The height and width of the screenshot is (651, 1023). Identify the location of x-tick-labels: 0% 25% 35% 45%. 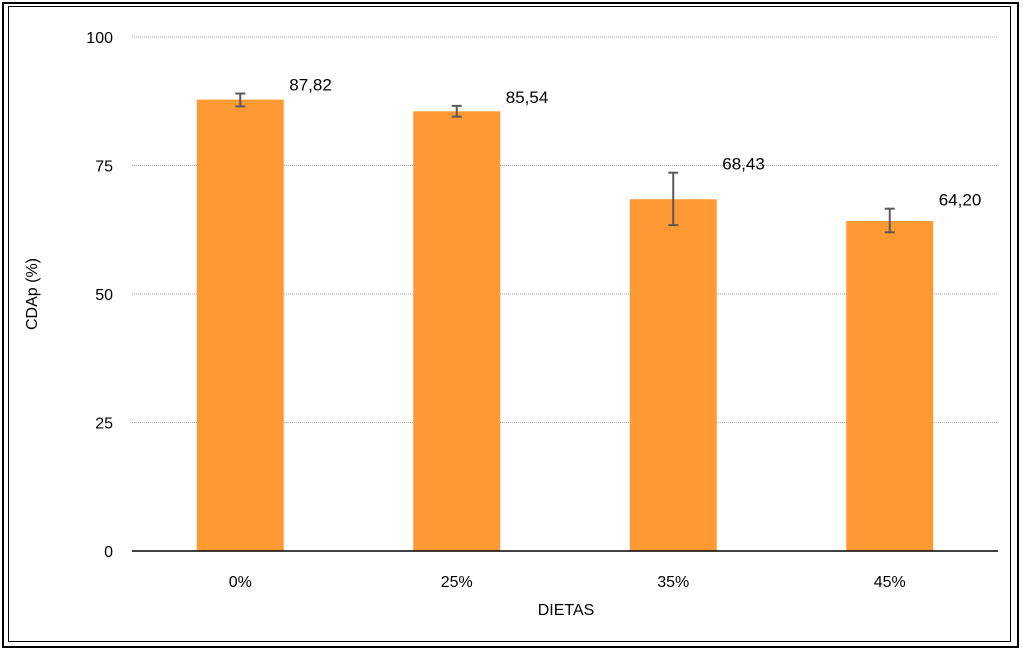
(567, 582).